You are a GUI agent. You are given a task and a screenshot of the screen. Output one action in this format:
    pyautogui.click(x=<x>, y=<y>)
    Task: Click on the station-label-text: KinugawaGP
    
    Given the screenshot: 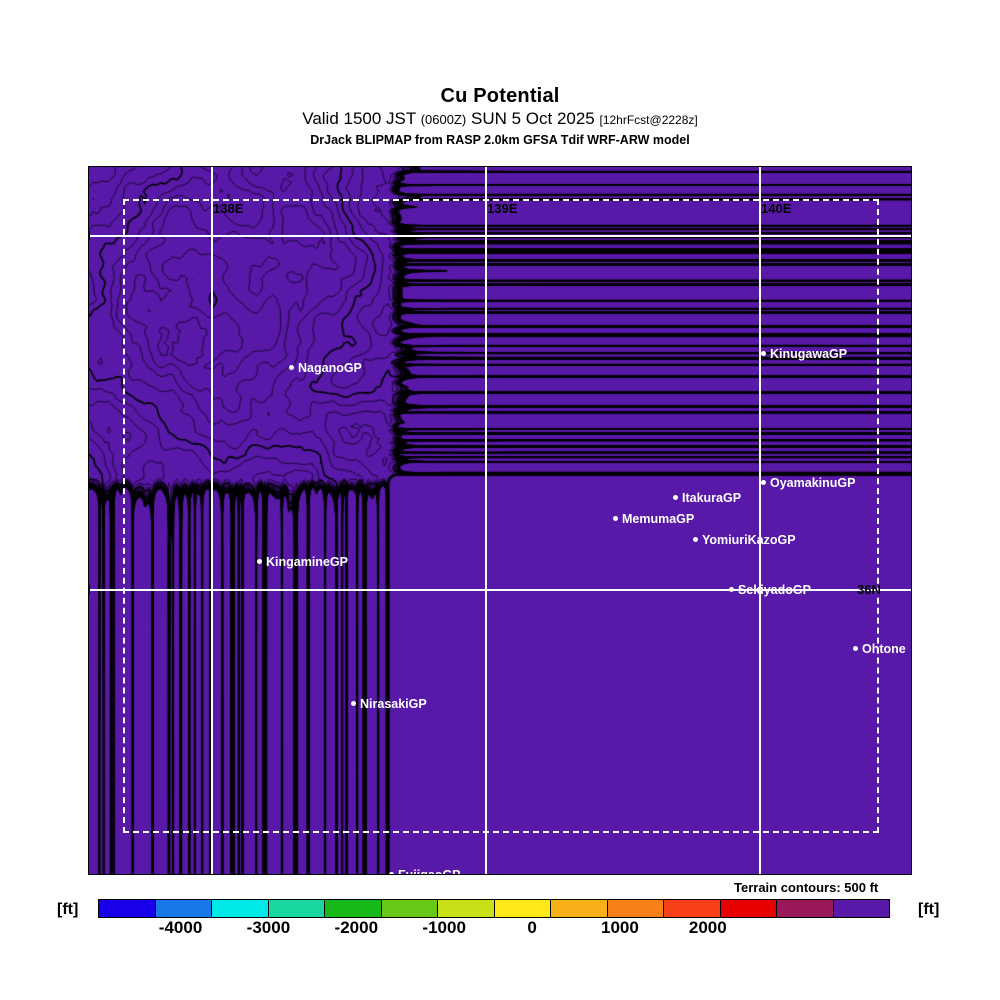 What is the action you would take?
    pyautogui.click(x=809, y=354)
    